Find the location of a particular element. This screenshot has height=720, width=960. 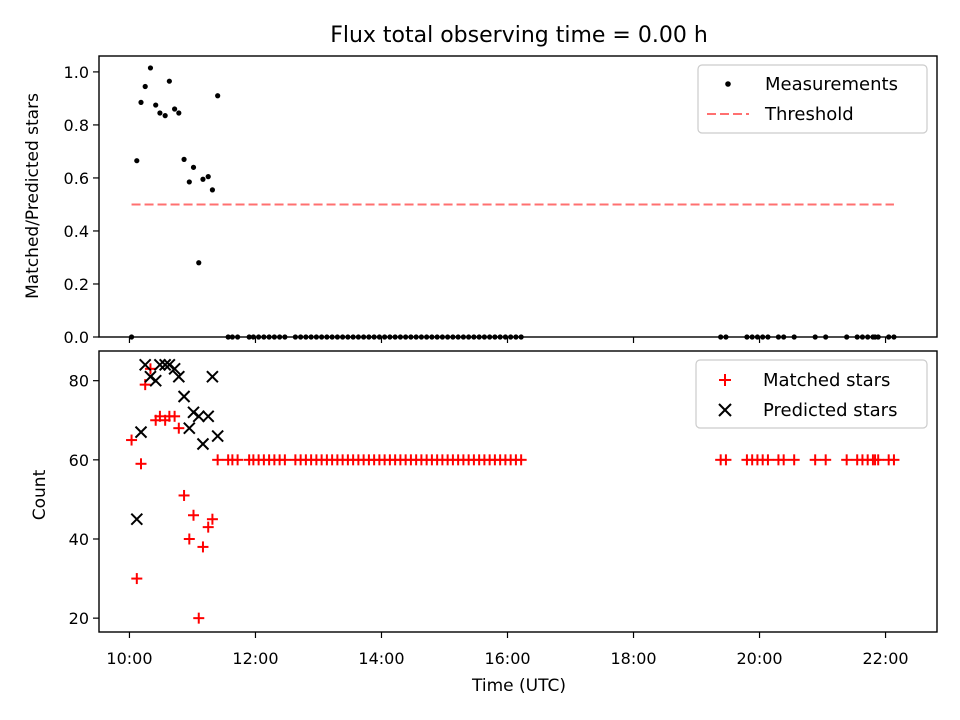

bottom-y-axis-label: Count is located at coordinates (40, 494).